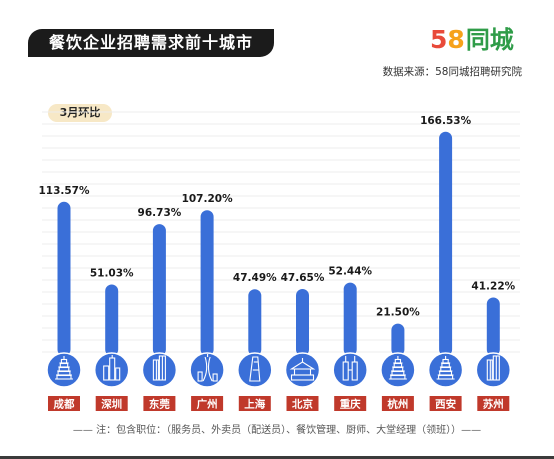 This screenshot has height=459, width=554. What do you see at coordinates (255, 370) in the screenshot?
I see `shanghai-tower-icon` at bounding box center [255, 370].